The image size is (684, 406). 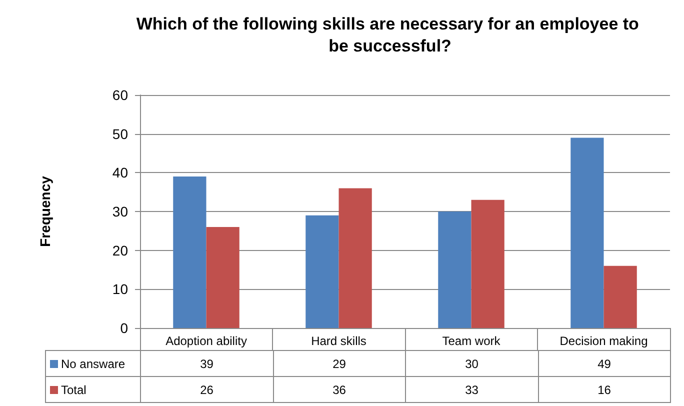 What do you see at coordinates (339, 389) in the screenshot?
I see `data-label: 36` at bounding box center [339, 389].